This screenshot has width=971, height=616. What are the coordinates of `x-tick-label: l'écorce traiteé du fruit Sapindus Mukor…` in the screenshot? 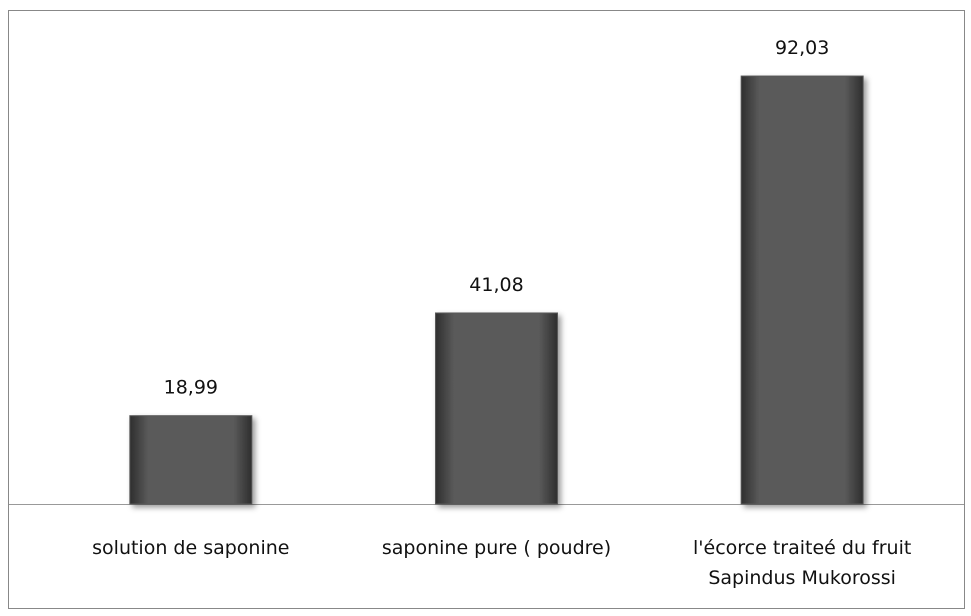 It's located at (802, 563).